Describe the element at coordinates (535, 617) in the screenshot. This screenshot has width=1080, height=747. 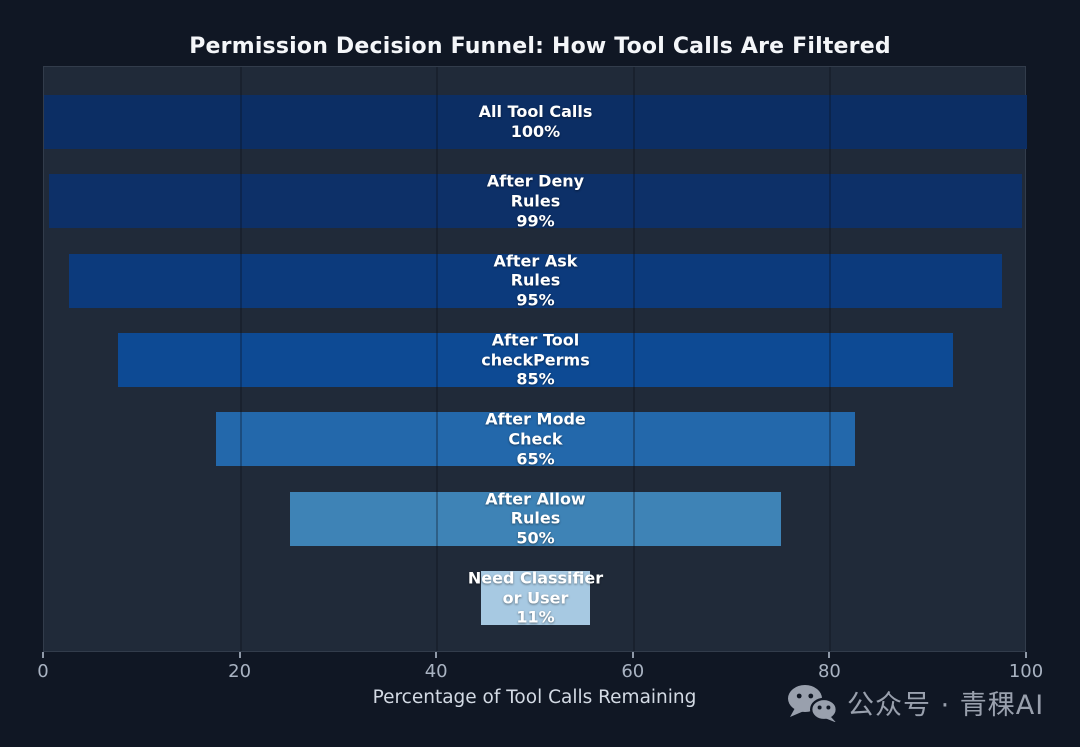
I see `funnel-bar-label-line: 11%` at that location.